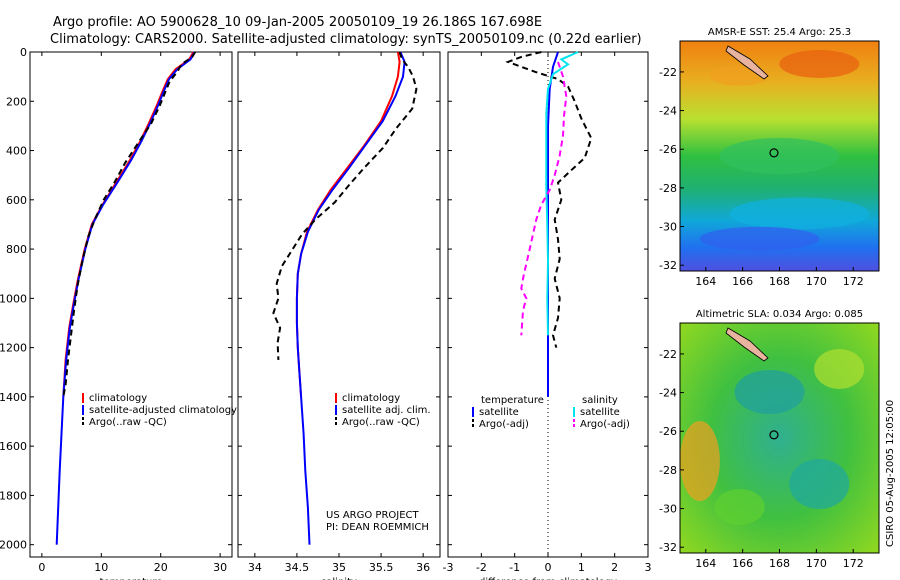  Describe the element at coordinates (13, 298) in the screenshot. I see `y-tick-label: 1000` at that location.